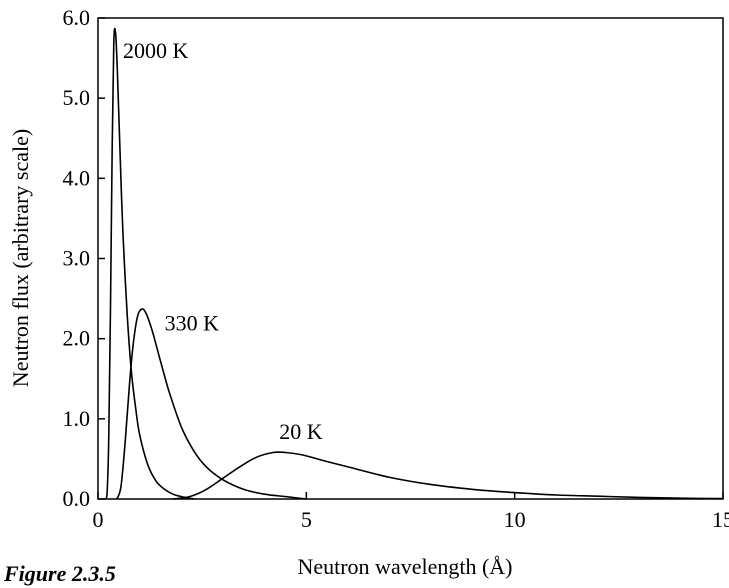 Image resolution: width=729 pixels, height=588 pixels. I want to click on series-annotation: 2000 K, so click(156, 50).